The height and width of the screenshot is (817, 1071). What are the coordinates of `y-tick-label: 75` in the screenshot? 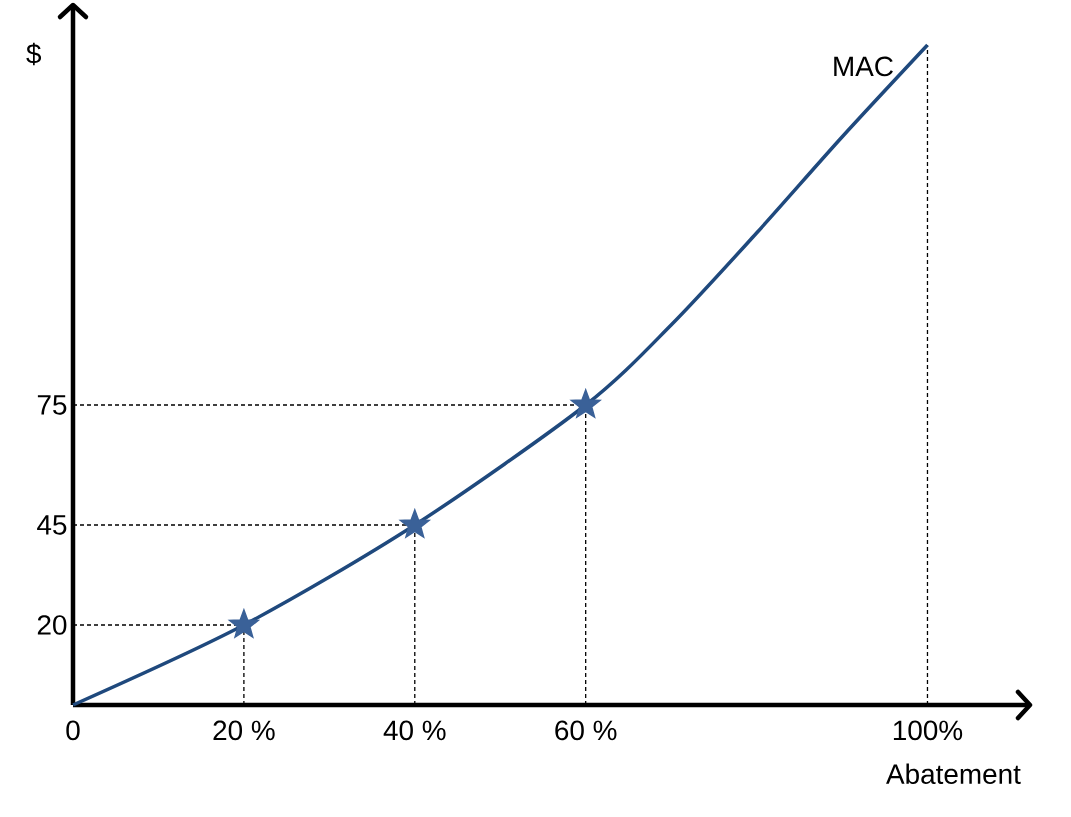 It's located at (52, 405).